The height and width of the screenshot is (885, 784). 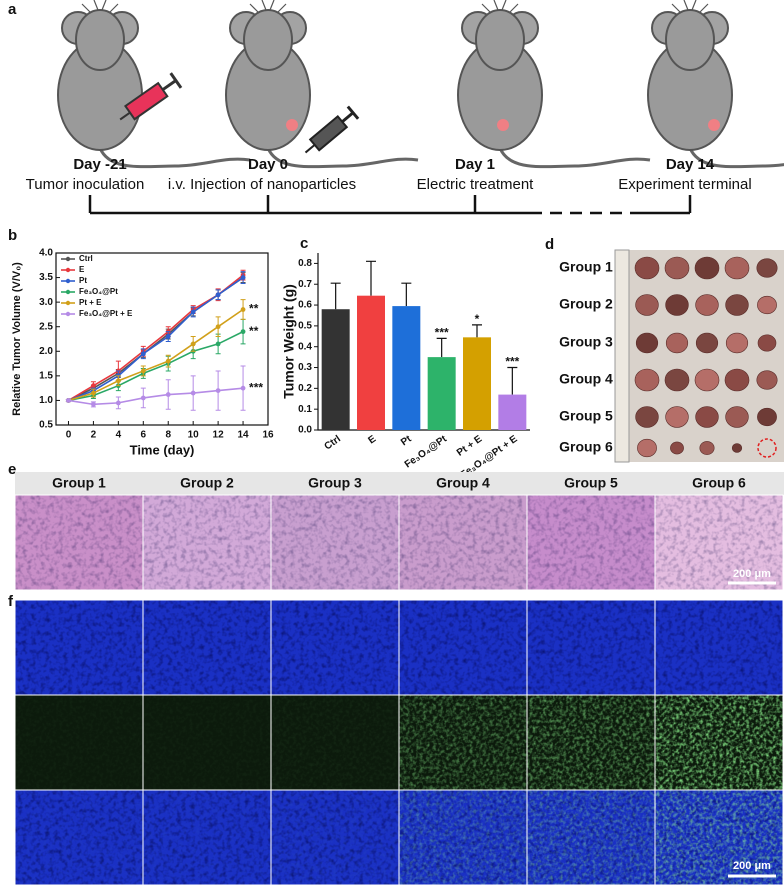 I want to click on legend-label: Ctrl, so click(x=86, y=258).